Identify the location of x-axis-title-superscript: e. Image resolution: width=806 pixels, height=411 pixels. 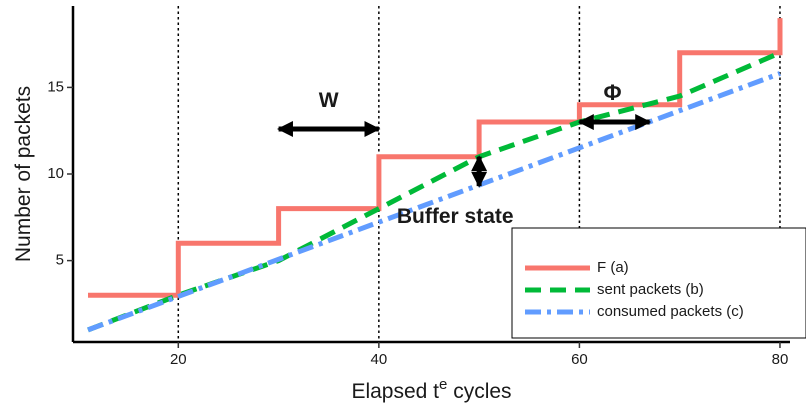
(443, 384).